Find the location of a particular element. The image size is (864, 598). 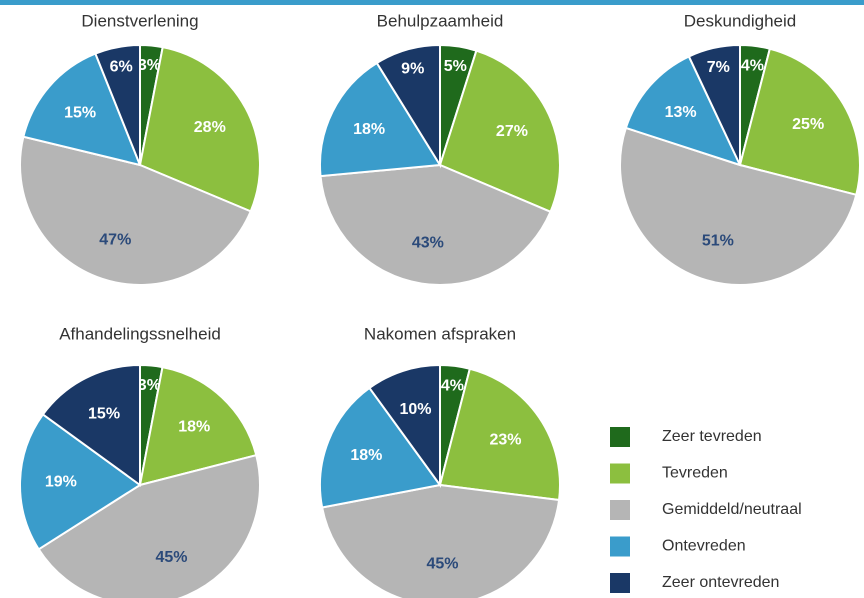

value-label: 5% is located at coordinates (455, 66).